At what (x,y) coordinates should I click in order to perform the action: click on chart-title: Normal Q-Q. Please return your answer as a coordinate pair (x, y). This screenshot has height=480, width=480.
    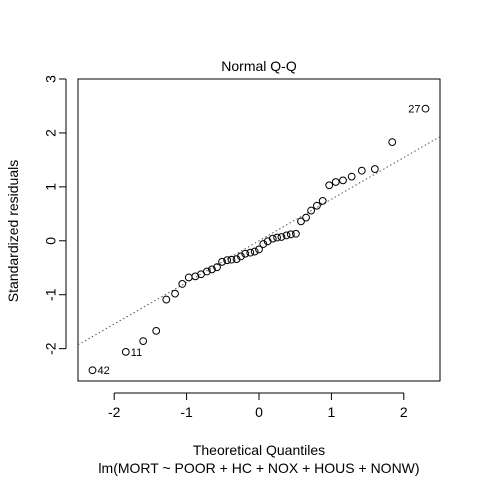
    Looking at the image, I should click on (259, 66).